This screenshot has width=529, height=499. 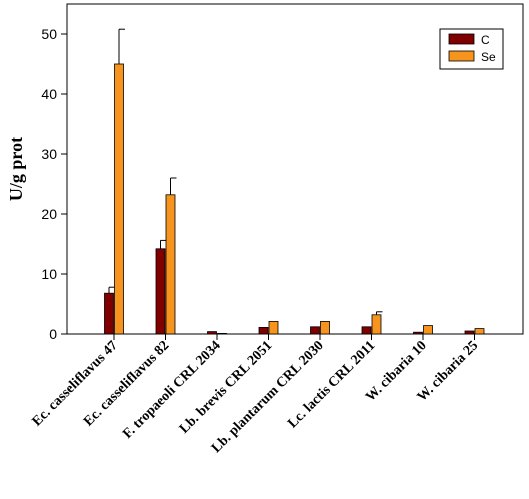 I want to click on legend-swatch-c, so click(x=461, y=39).